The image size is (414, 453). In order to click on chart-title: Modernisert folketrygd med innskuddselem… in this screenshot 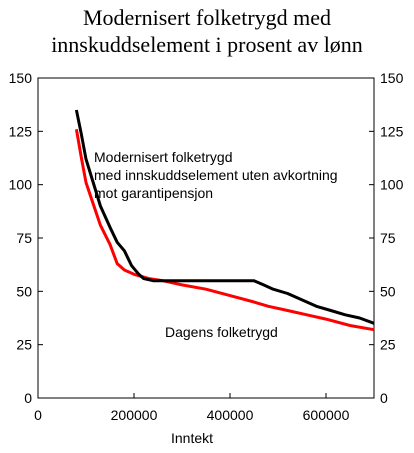, I will do `click(207, 31)`.